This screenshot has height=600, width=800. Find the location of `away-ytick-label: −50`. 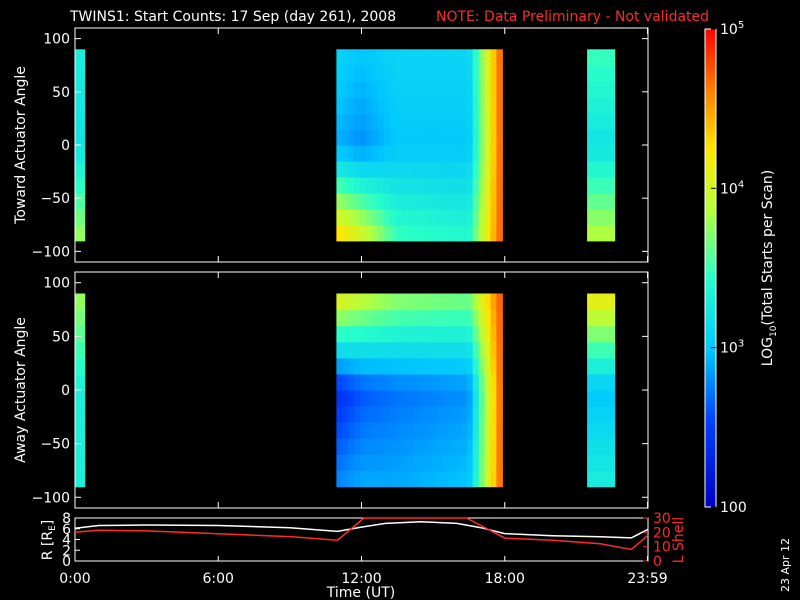

away-ytick-label: −50 is located at coordinates (55, 445).